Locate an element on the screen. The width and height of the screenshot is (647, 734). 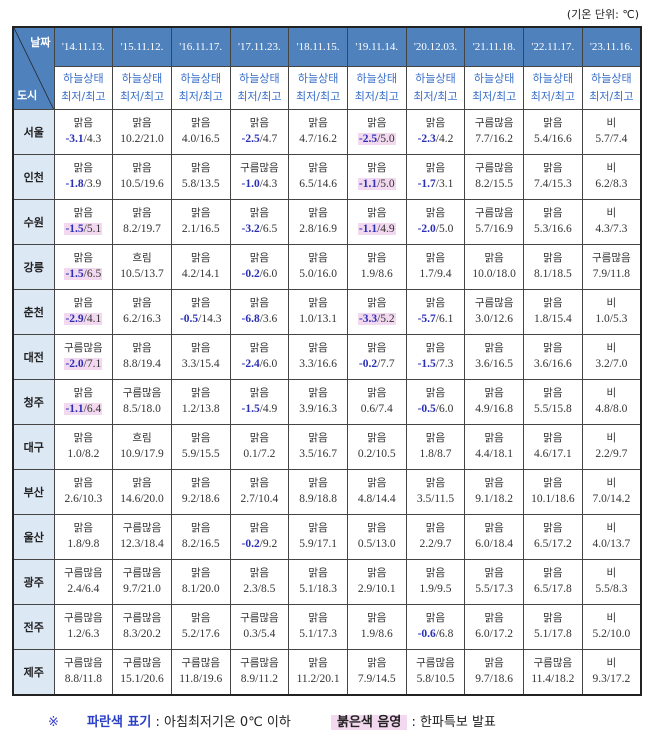
temperature: 3.5/11.5 is located at coordinates (435, 499).